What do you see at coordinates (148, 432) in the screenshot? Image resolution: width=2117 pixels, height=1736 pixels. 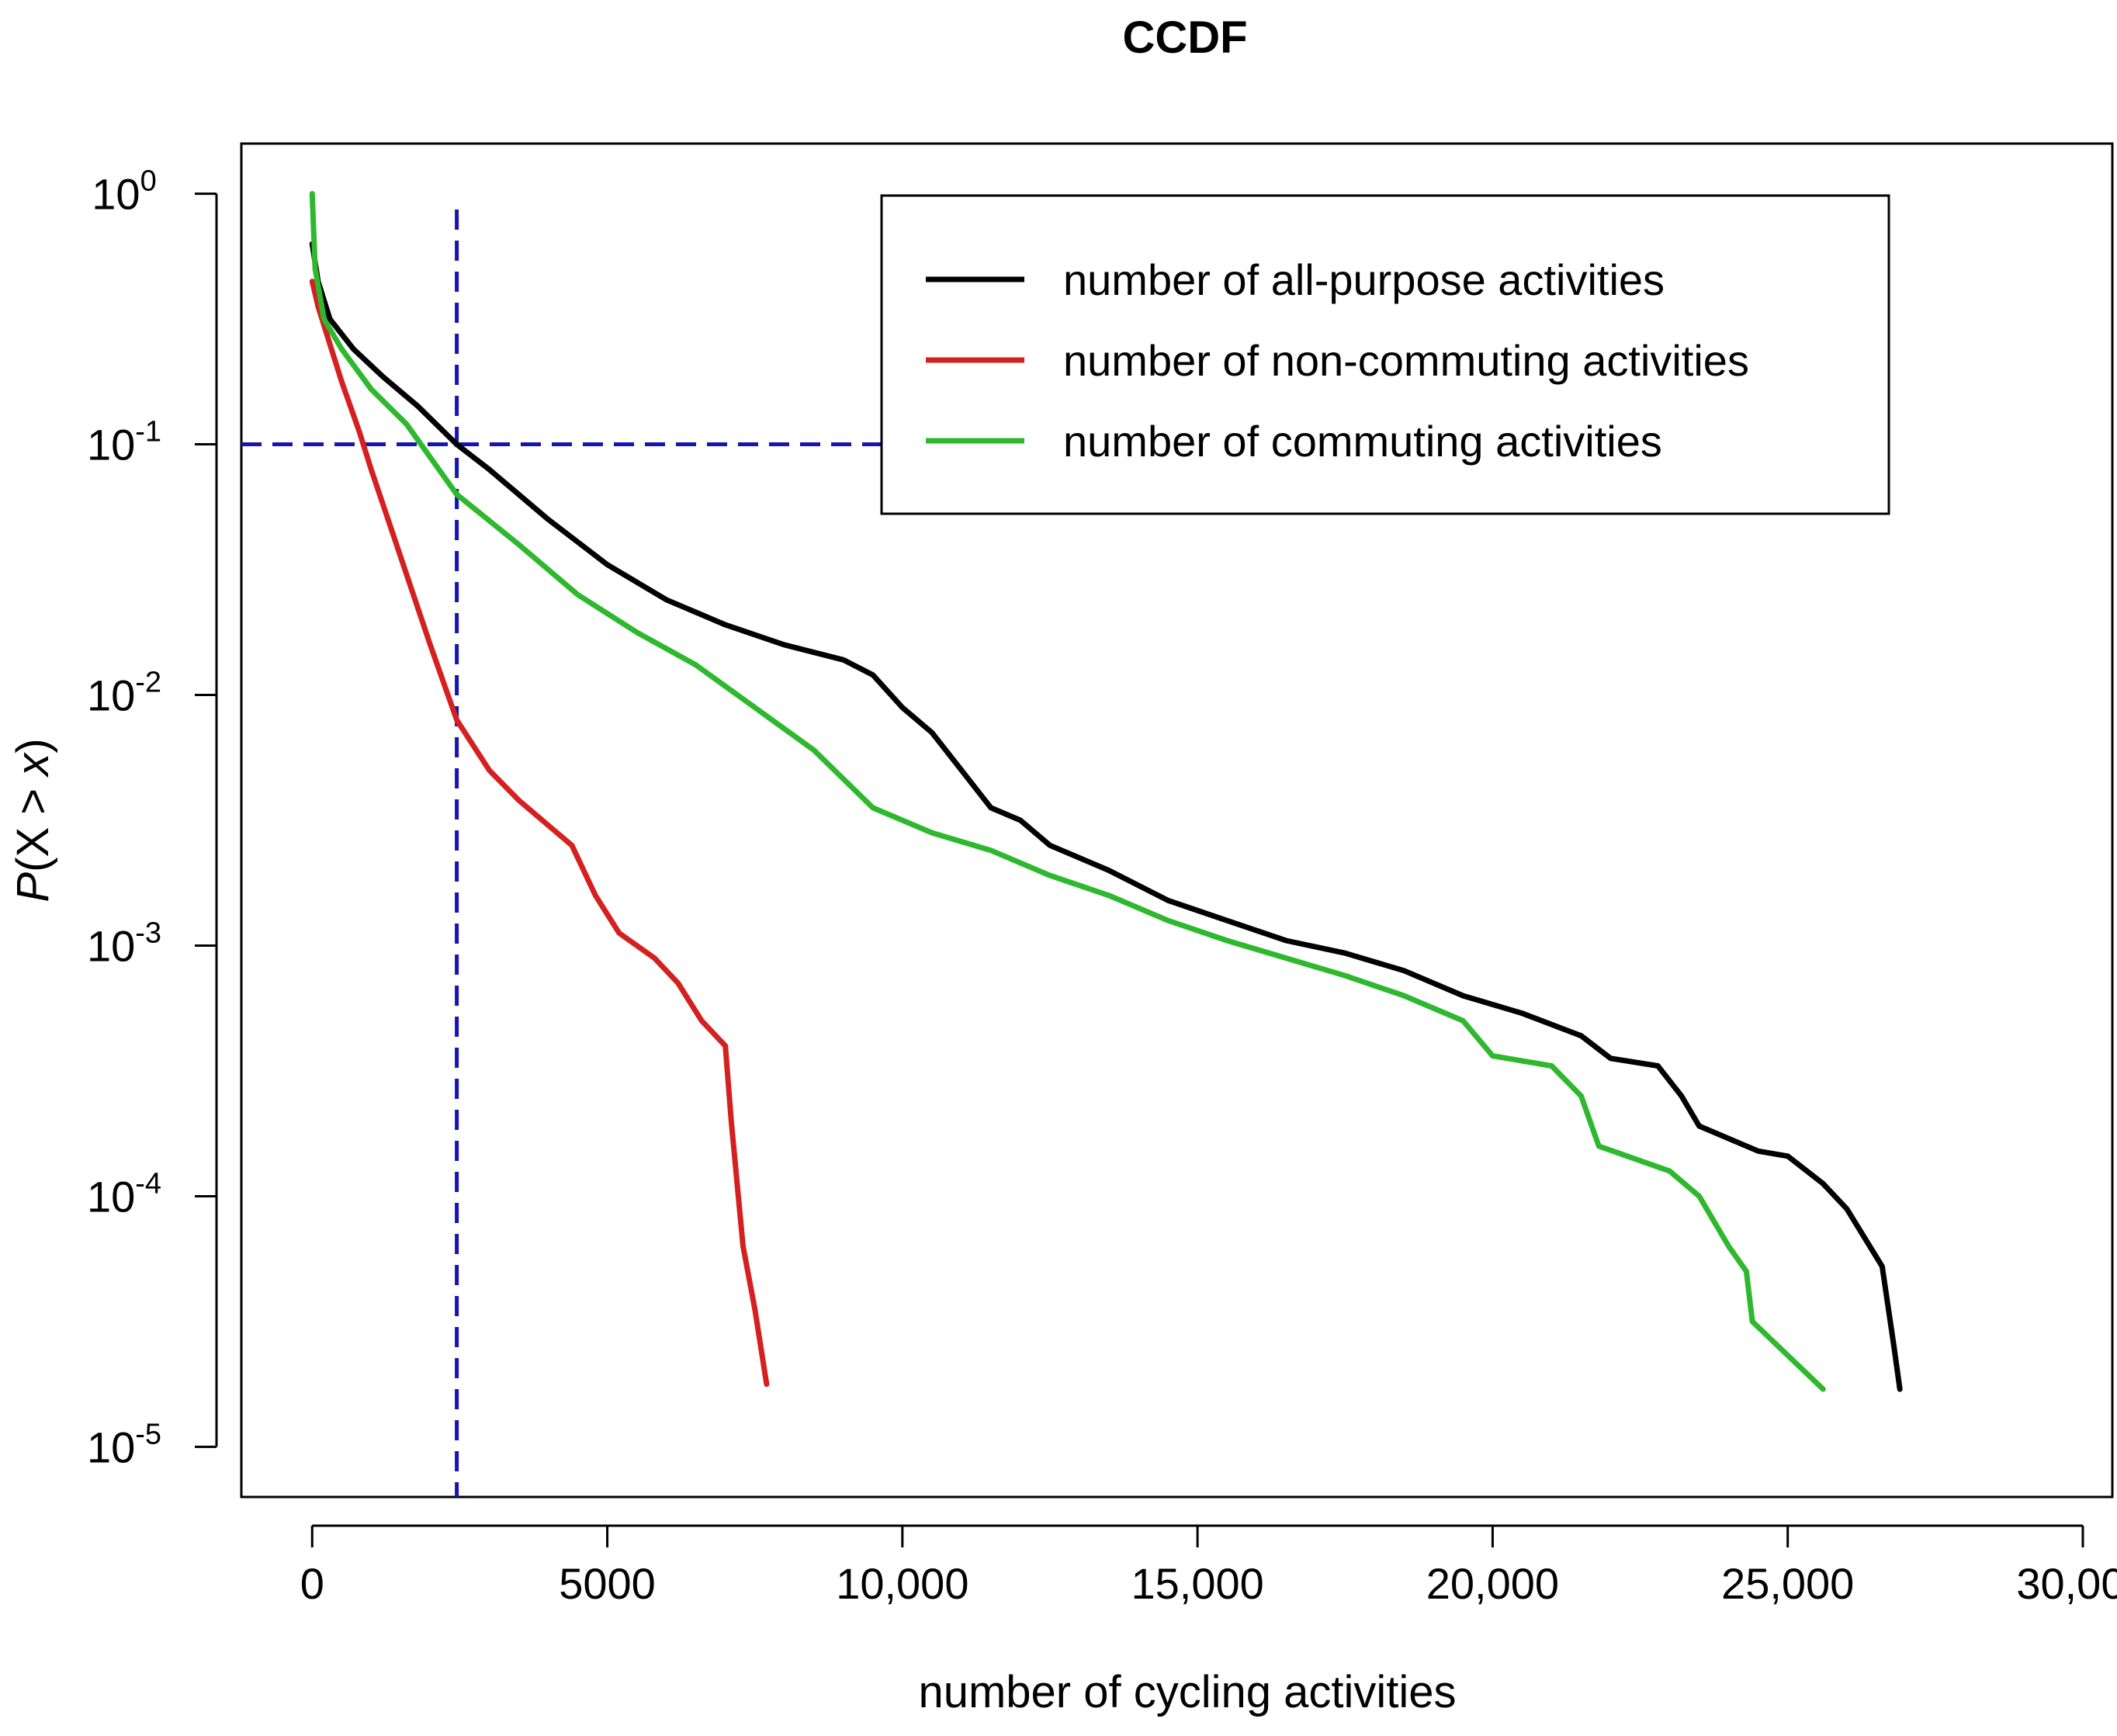 I see `y-tick-exponent: -1` at bounding box center [148, 432].